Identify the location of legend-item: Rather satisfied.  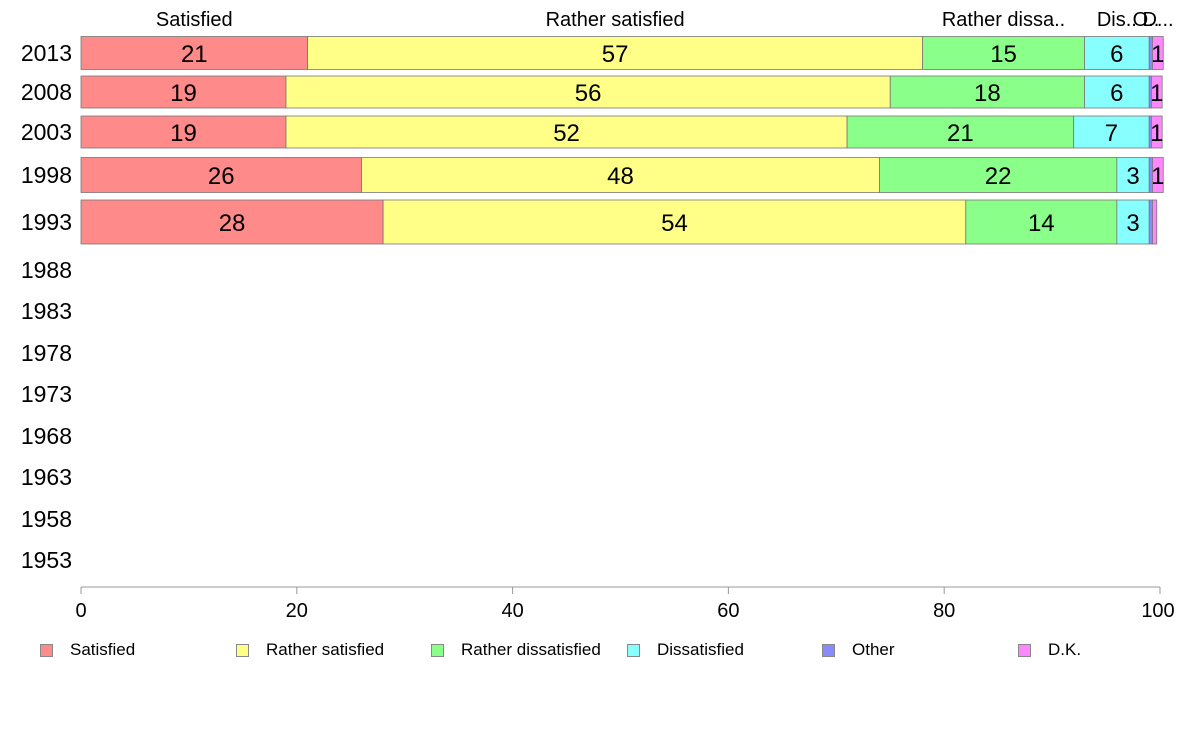
(310, 650).